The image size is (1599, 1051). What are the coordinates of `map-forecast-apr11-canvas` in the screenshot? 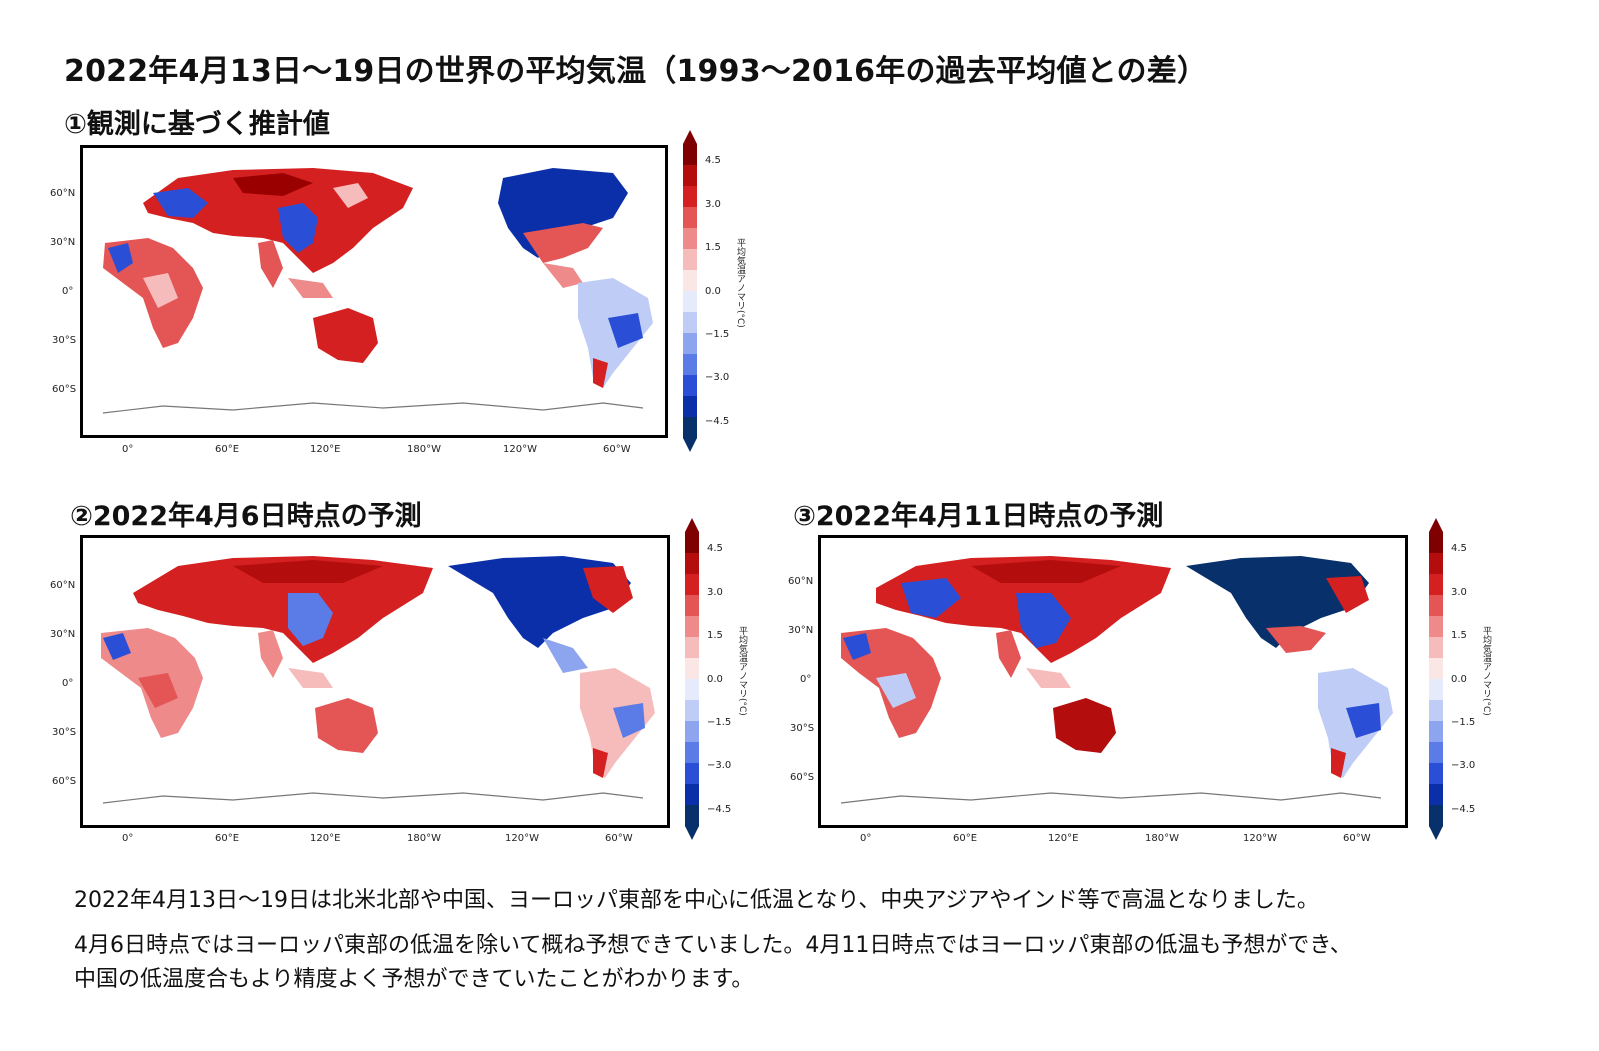 It's located at (1116, 680).